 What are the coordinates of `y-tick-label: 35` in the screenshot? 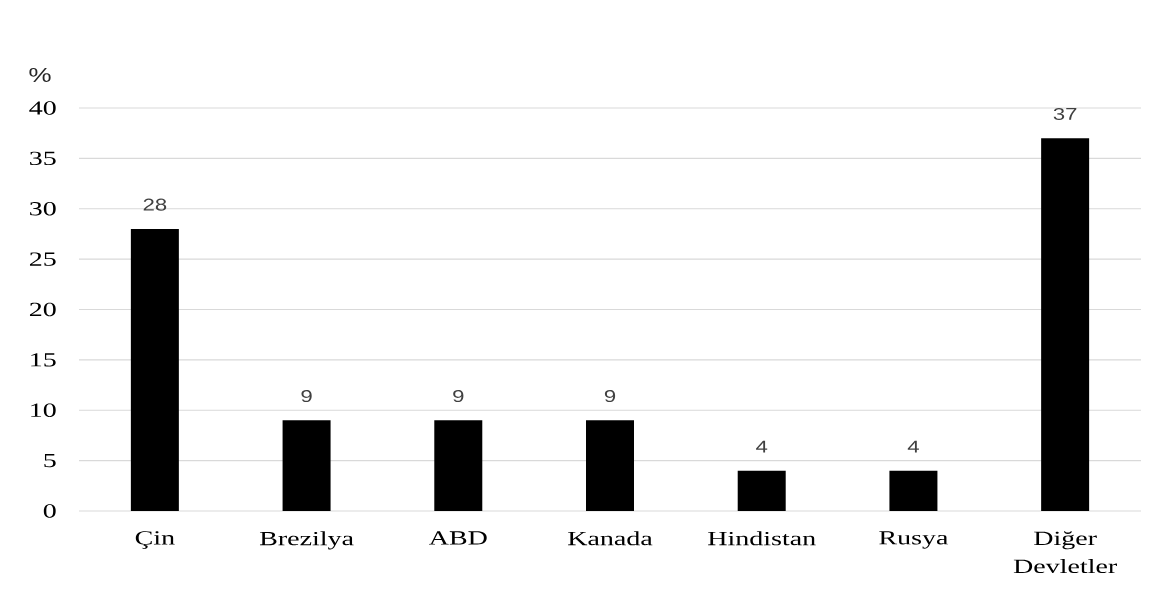 It's located at (43, 158).